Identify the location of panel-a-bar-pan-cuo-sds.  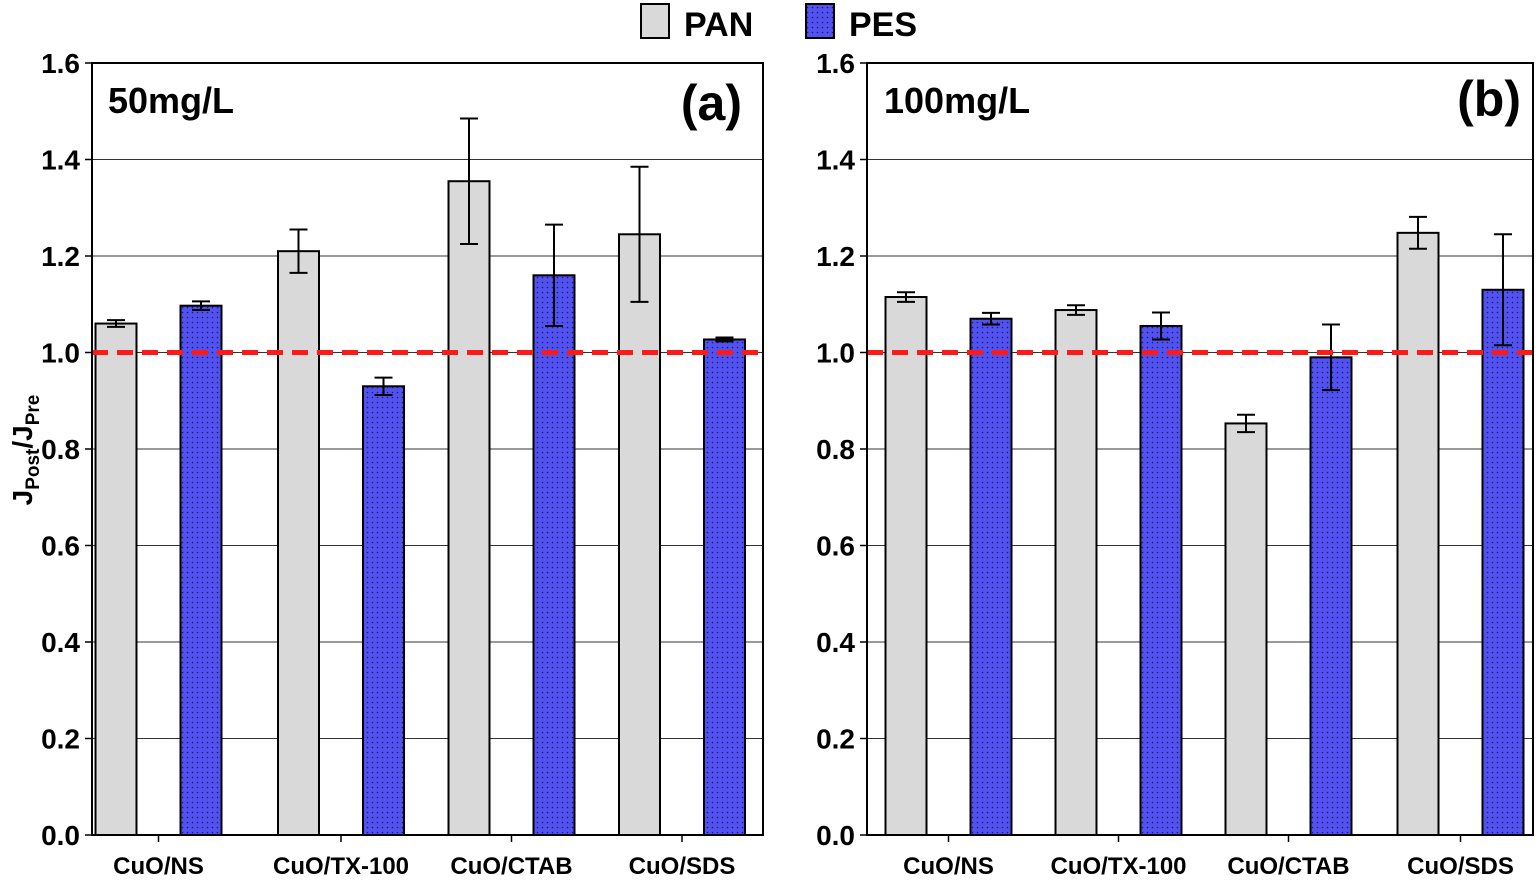
(639, 535).